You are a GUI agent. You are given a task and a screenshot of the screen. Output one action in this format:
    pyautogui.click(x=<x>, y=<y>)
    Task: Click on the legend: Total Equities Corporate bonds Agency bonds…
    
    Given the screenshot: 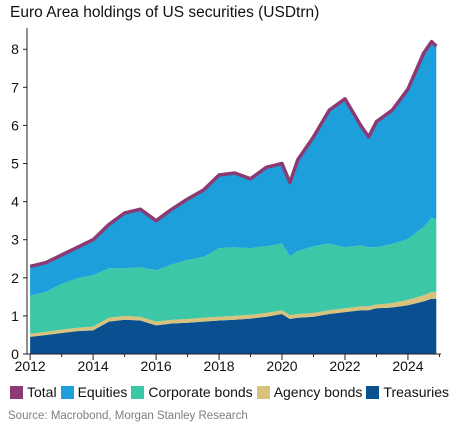 What is the action you would take?
    pyautogui.click(x=231, y=392)
    